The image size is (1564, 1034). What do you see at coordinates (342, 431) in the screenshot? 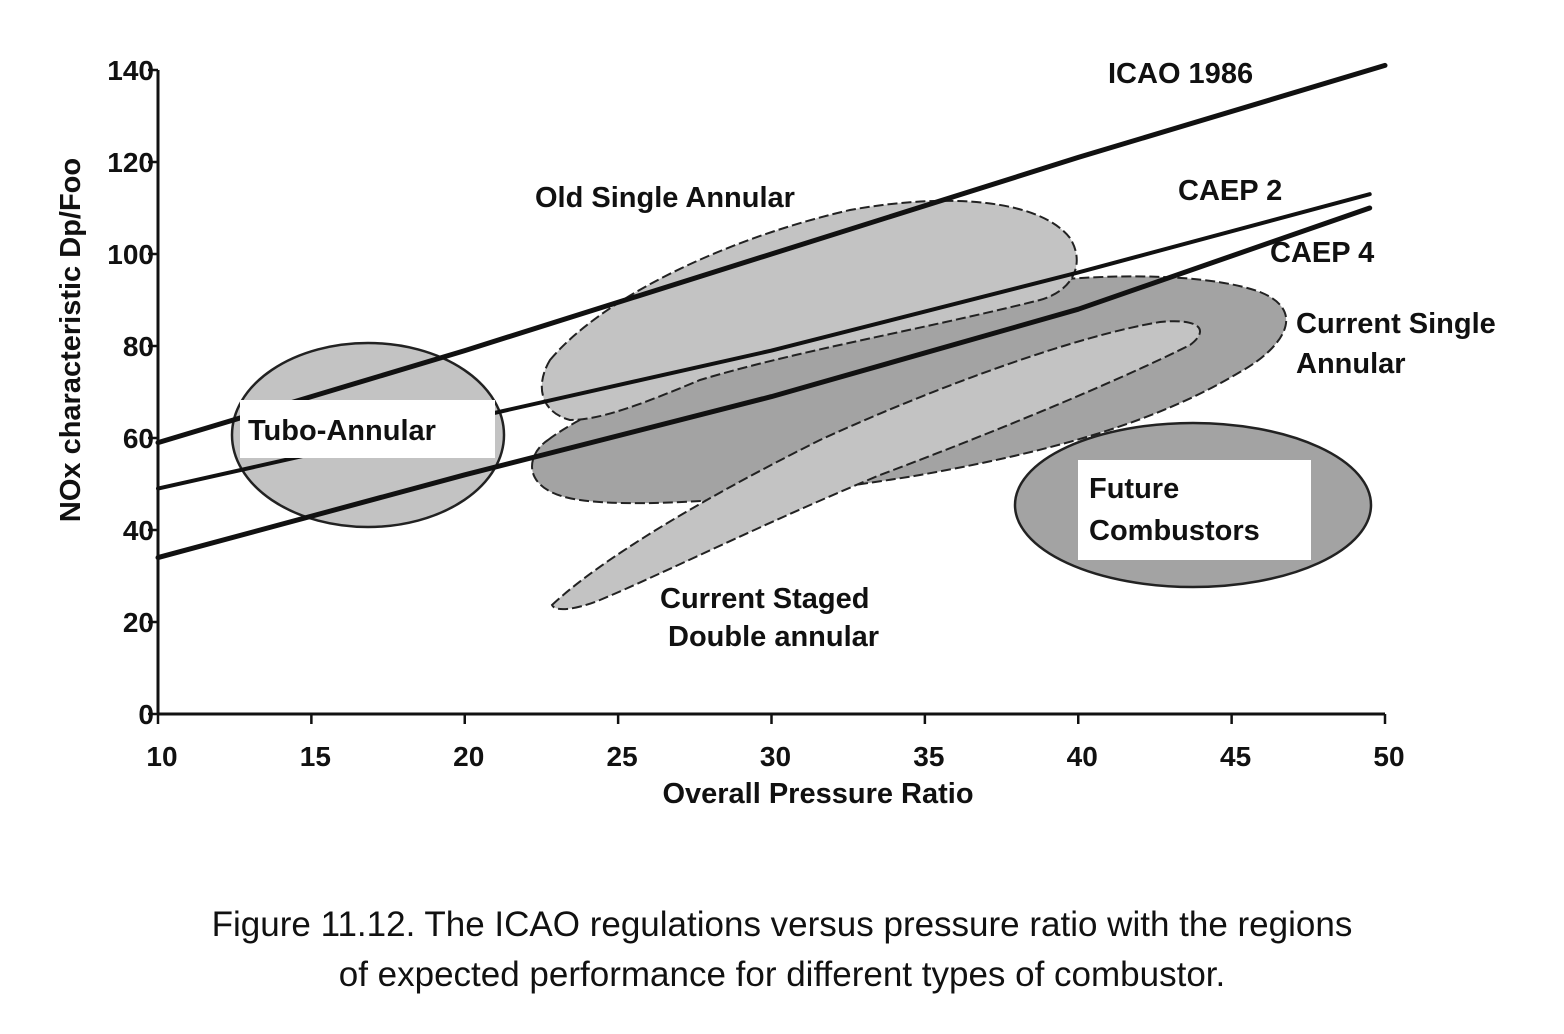
I see `label-tubo-annular: Tubo-Annular` at bounding box center [342, 431].